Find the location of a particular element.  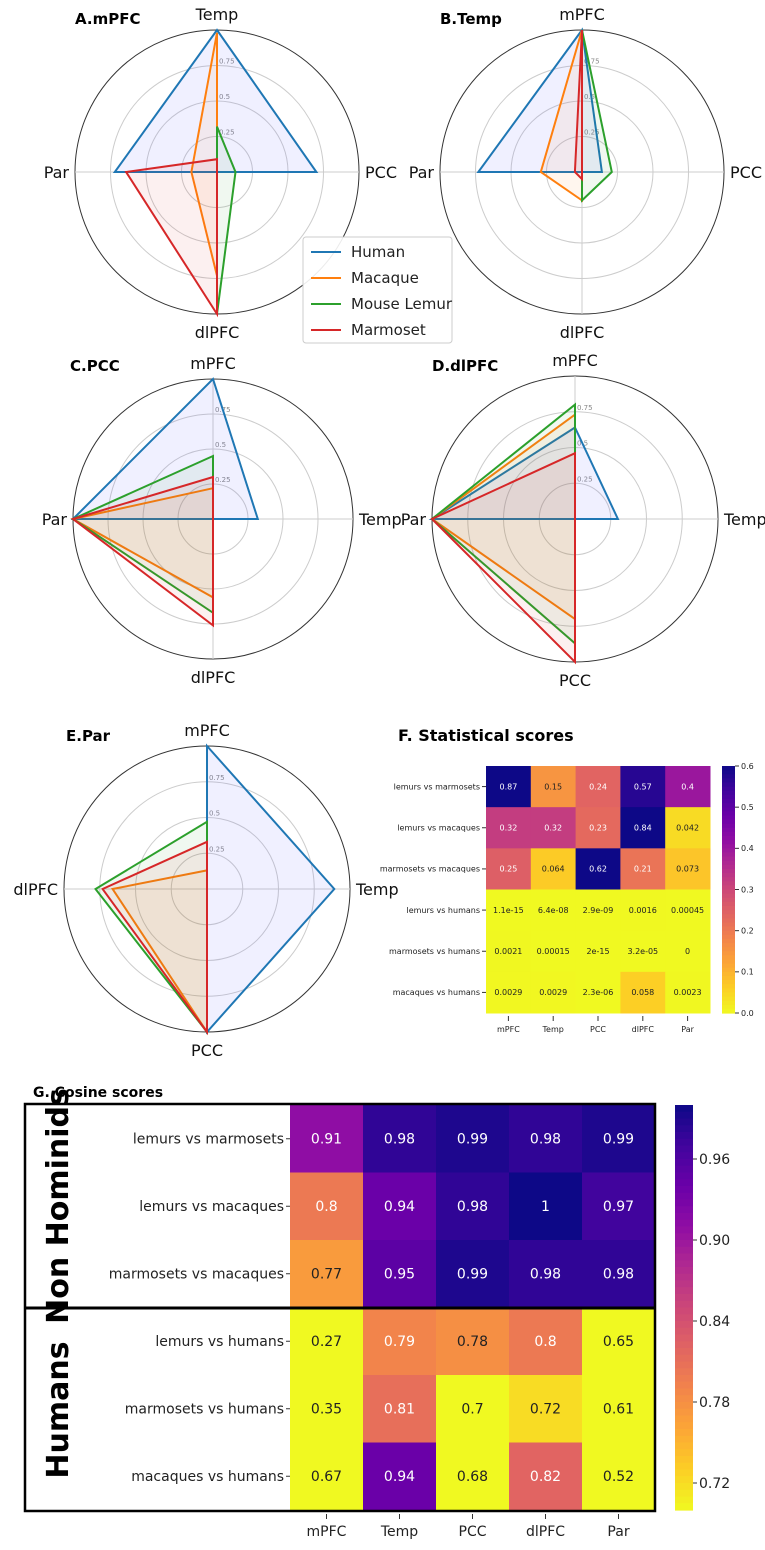

colorbar: 0.72 0.78 0.84 0.90 0.96 is located at coordinates (702, 1308).